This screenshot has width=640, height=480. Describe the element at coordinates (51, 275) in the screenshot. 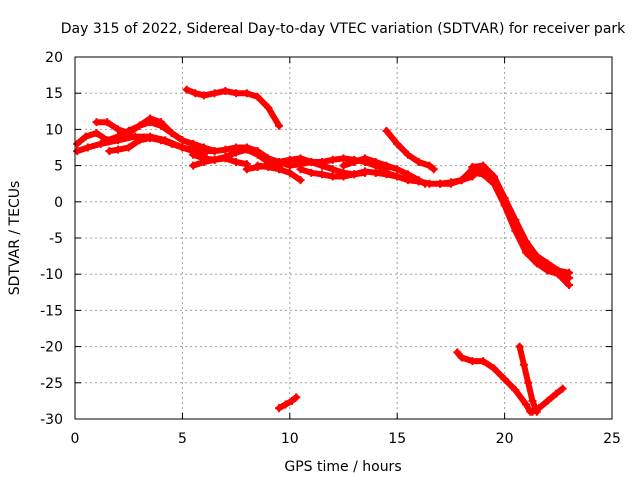

I see `y-tick-label: -10` at that location.